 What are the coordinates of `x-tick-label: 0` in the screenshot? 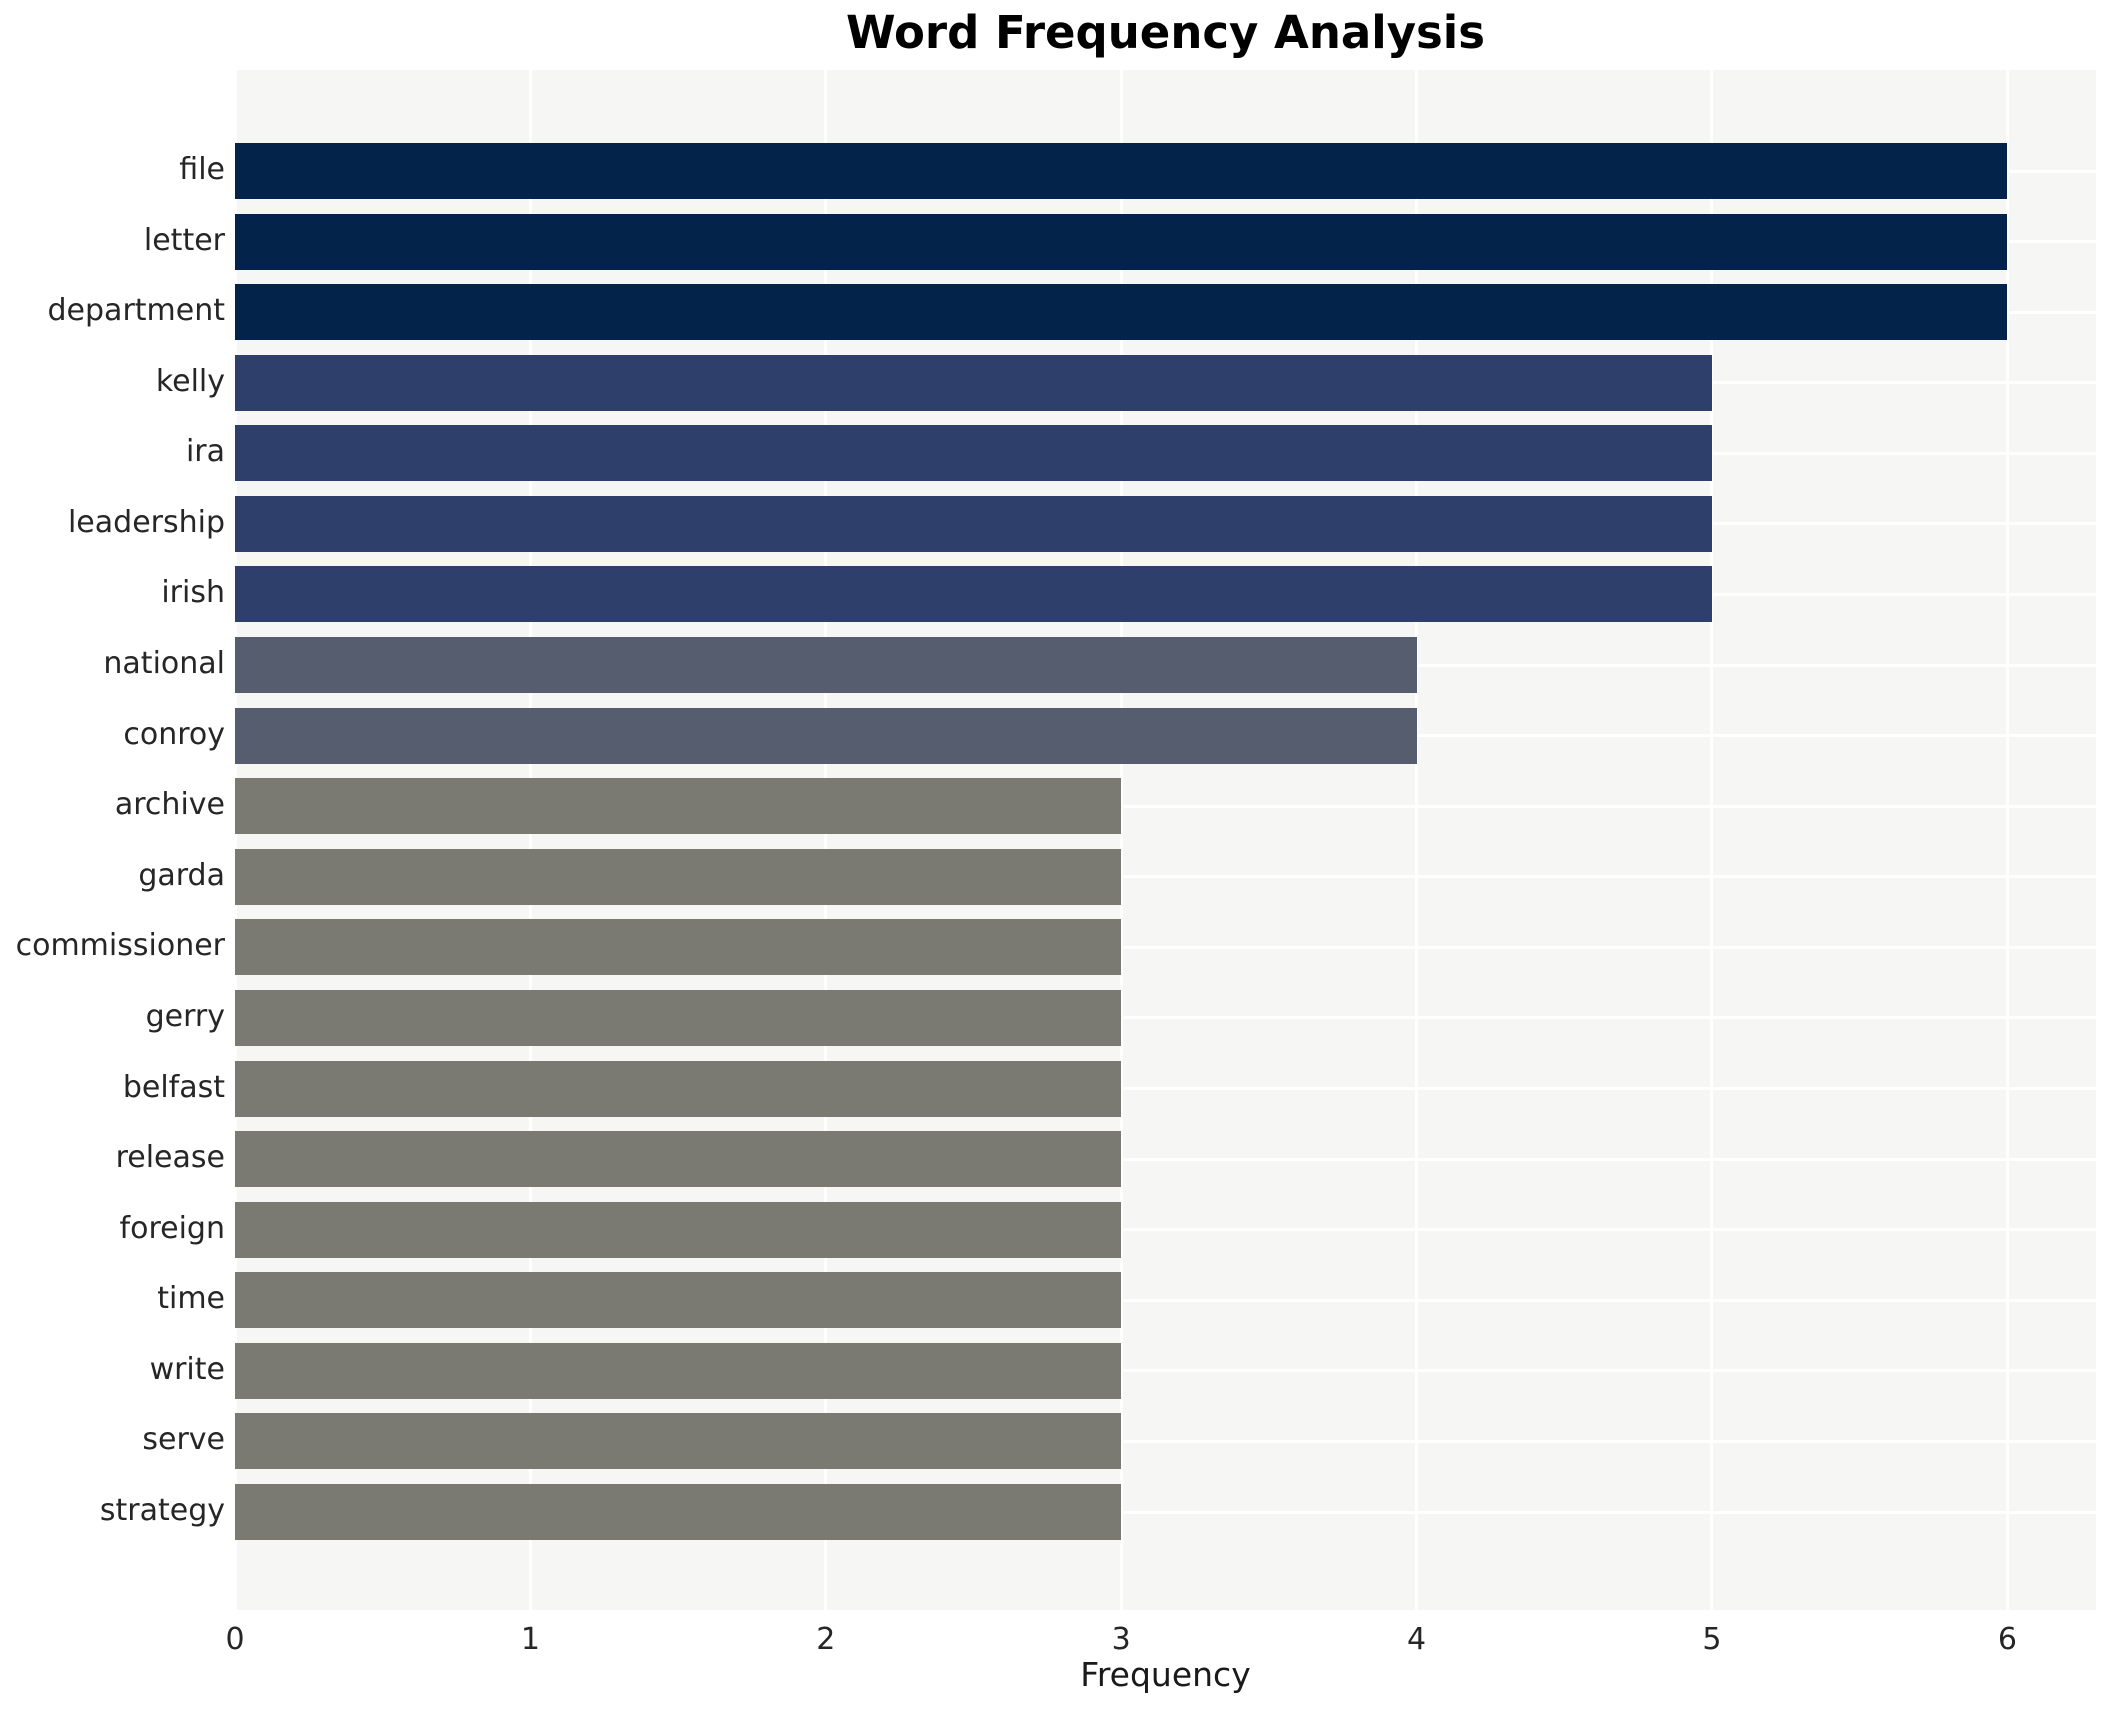 It's located at (235, 1639).